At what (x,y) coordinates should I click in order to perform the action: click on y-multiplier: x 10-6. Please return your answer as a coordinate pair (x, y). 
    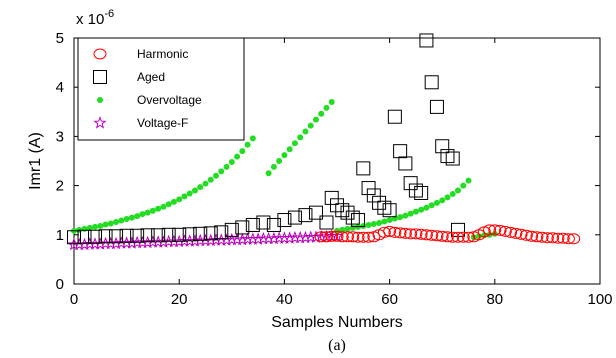
    Looking at the image, I should click on (95, 18).